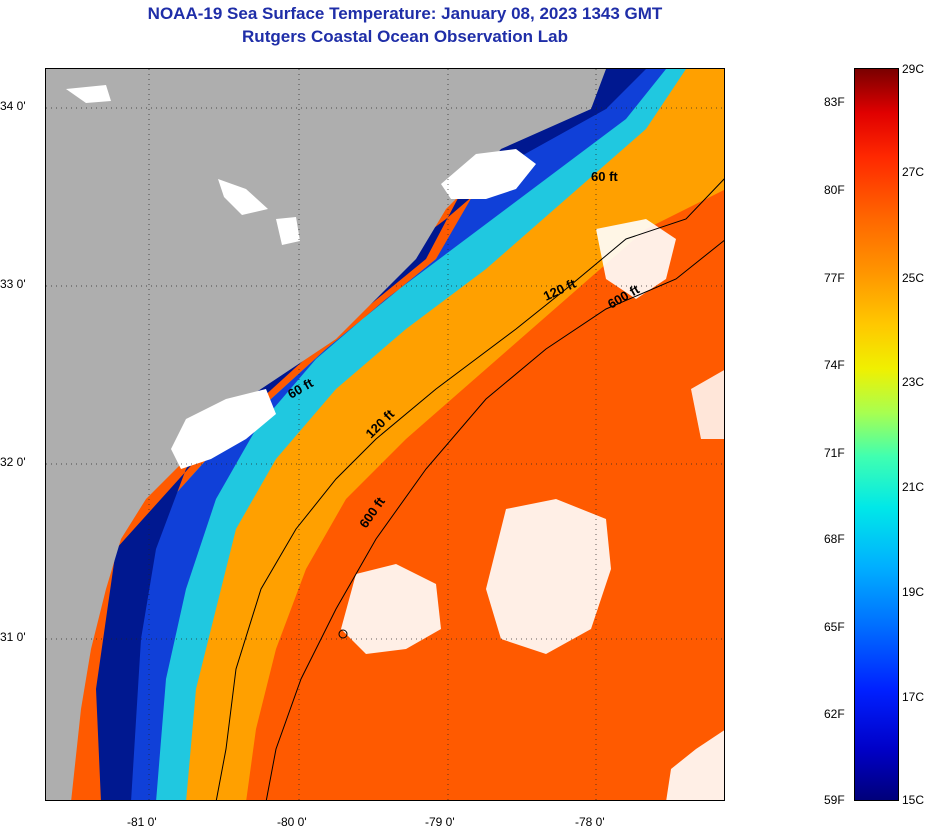 This screenshot has width=936, height=832. Describe the element at coordinates (13, 637) in the screenshot. I see `lat-label-31: 31 0'` at that location.